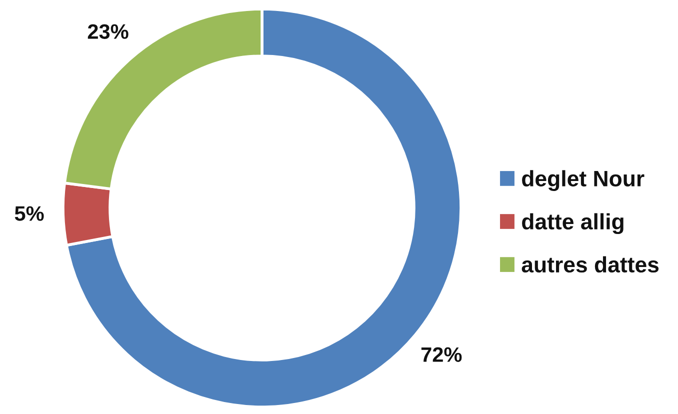  Describe the element at coordinates (29, 213) in the screenshot. I see `data-label: 5%` at that location.